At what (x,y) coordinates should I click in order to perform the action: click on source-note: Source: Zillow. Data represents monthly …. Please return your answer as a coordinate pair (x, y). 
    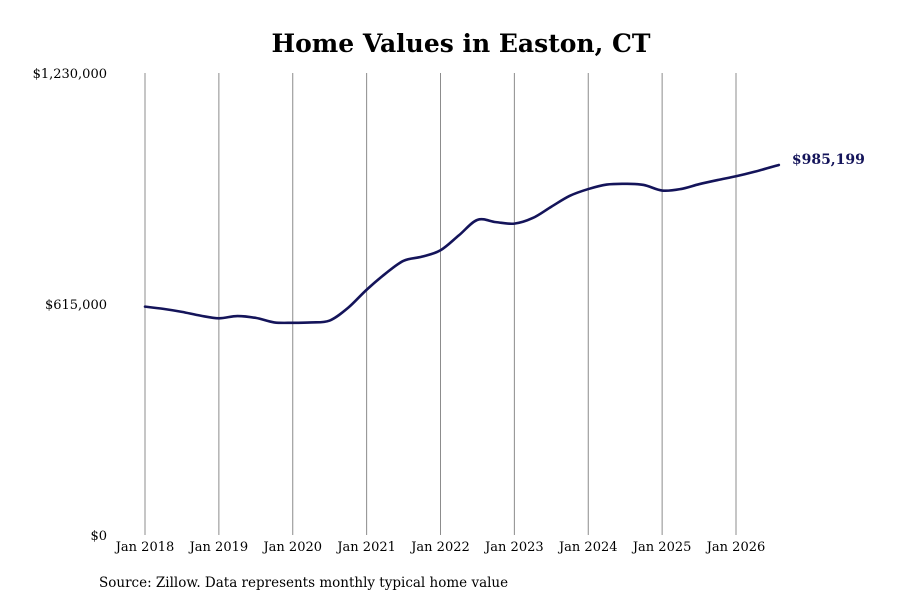
    Looking at the image, I should click on (303, 583).